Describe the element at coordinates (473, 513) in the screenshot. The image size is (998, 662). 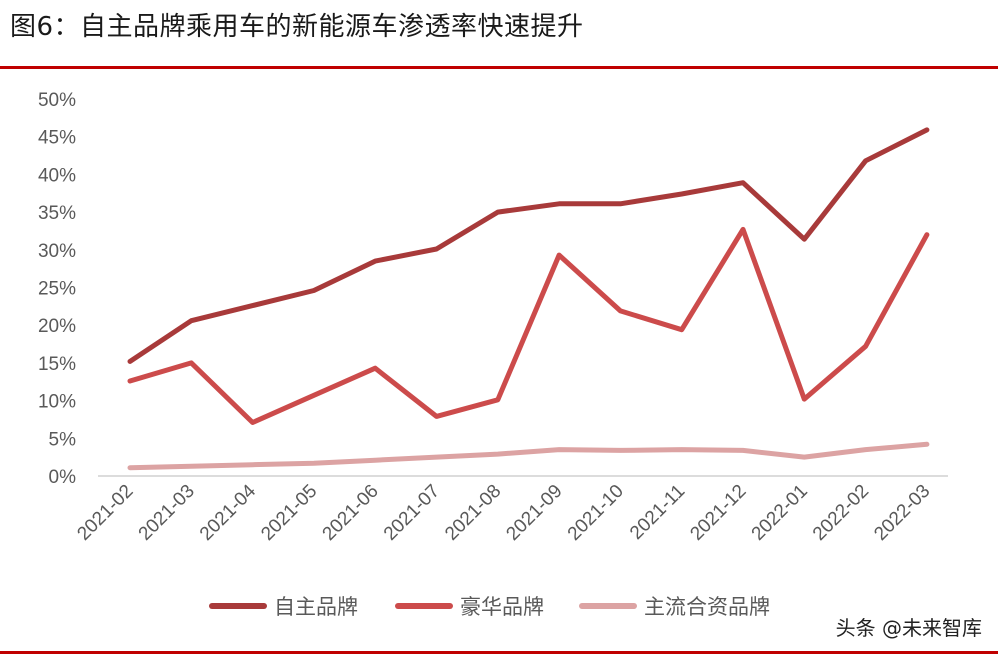
I see `x-tick-label: 2021-08` at that location.